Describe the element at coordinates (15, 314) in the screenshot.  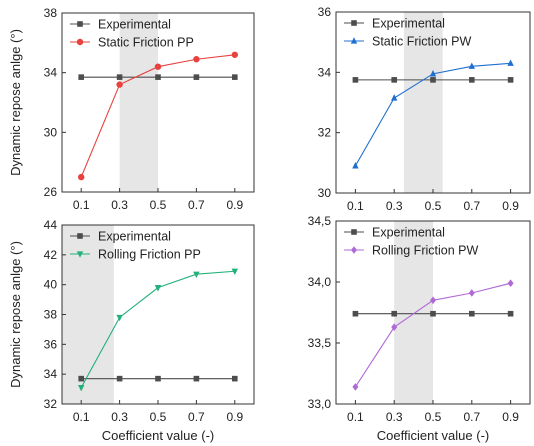
I see `y-axis-label: Dynamic repose anlge (°)` at that location.